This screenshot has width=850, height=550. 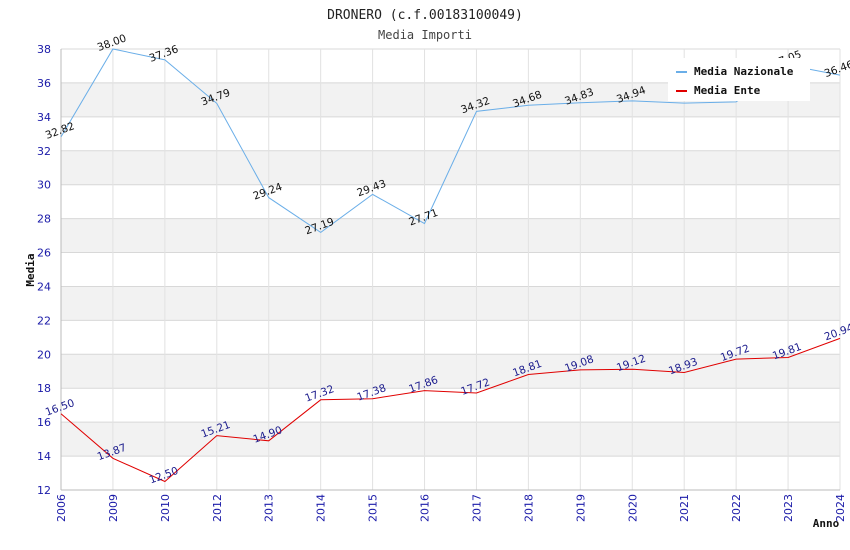 What do you see at coordinates (44, 185) in the screenshot?
I see `y-tick-label: 30` at bounding box center [44, 185].